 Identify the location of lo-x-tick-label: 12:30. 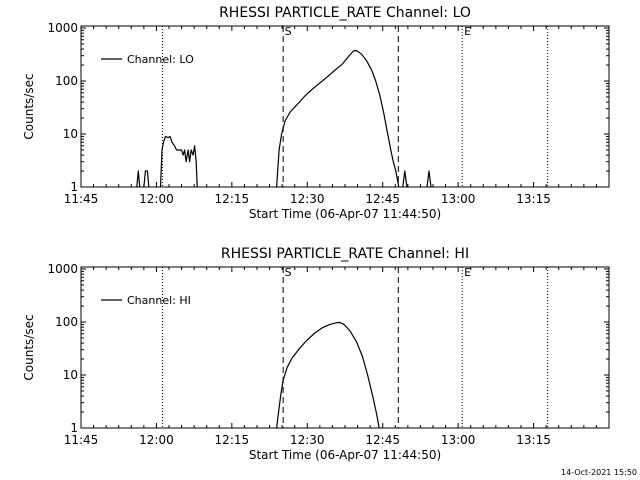
(307, 199).